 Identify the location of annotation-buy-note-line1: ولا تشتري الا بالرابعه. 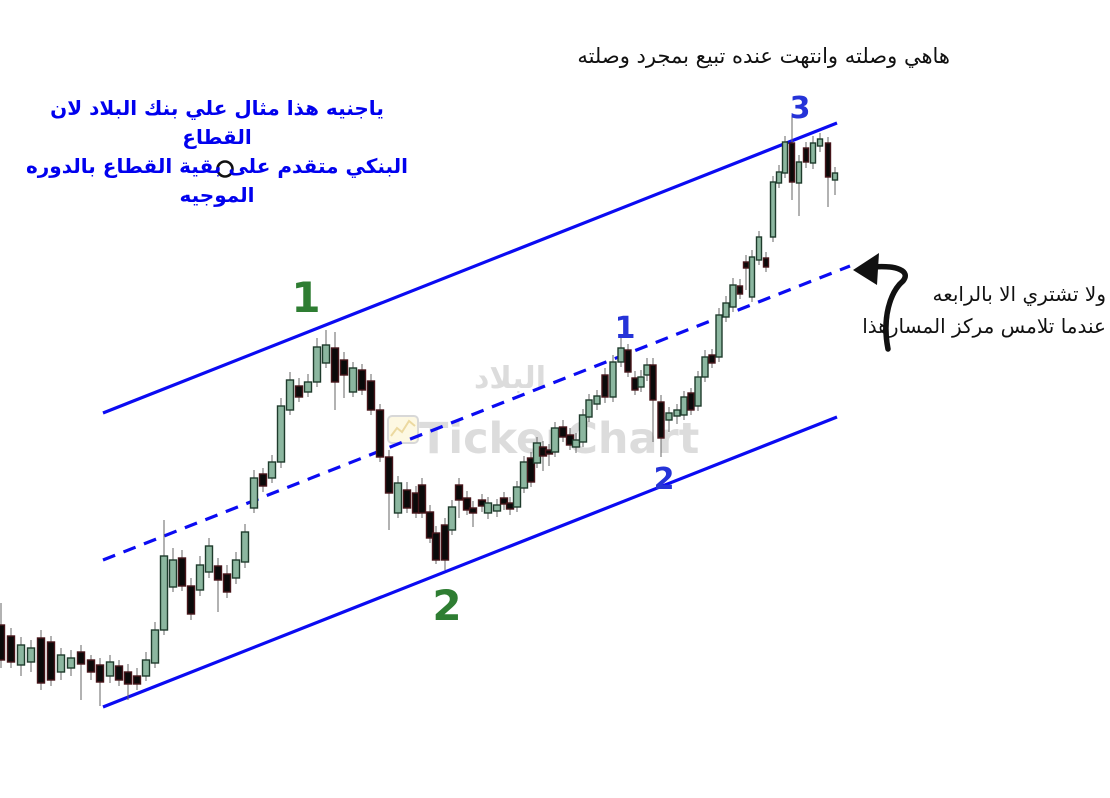
(1019, 294).